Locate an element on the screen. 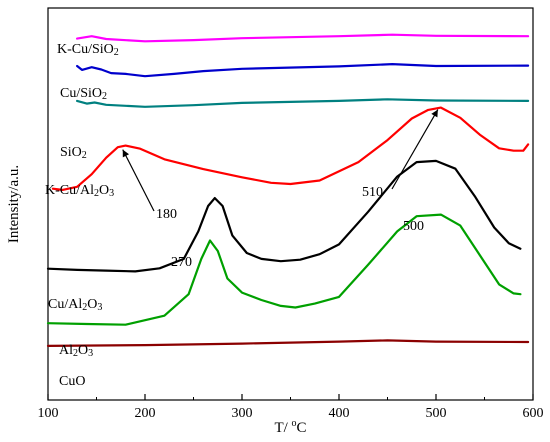 This screenshot has width=550, height=442. series-label-k-cu-sio2: K-Cu/SiO2 is located at coordinates (88, 50).